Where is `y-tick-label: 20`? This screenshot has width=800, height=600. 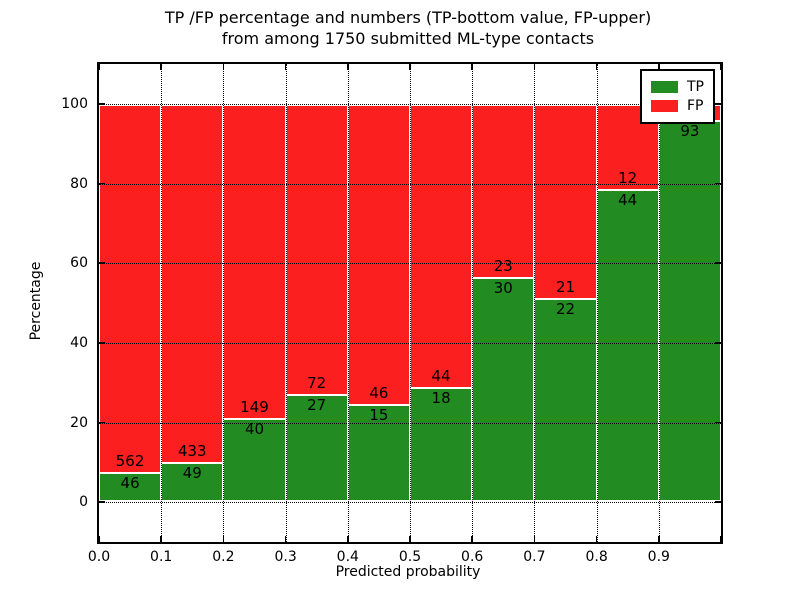
y-tick-label: 20 is located at coordinates (79, 422).